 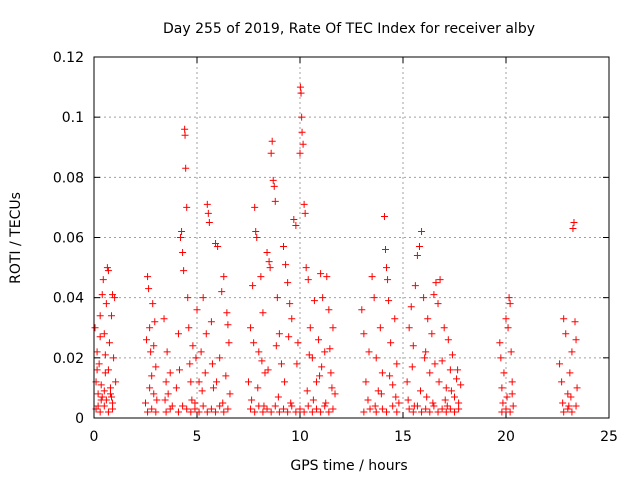 What do you see at coordinates (197, 437) in the screenshot?
I see `x-tick-label: 5` at bounding box center [197, 437].